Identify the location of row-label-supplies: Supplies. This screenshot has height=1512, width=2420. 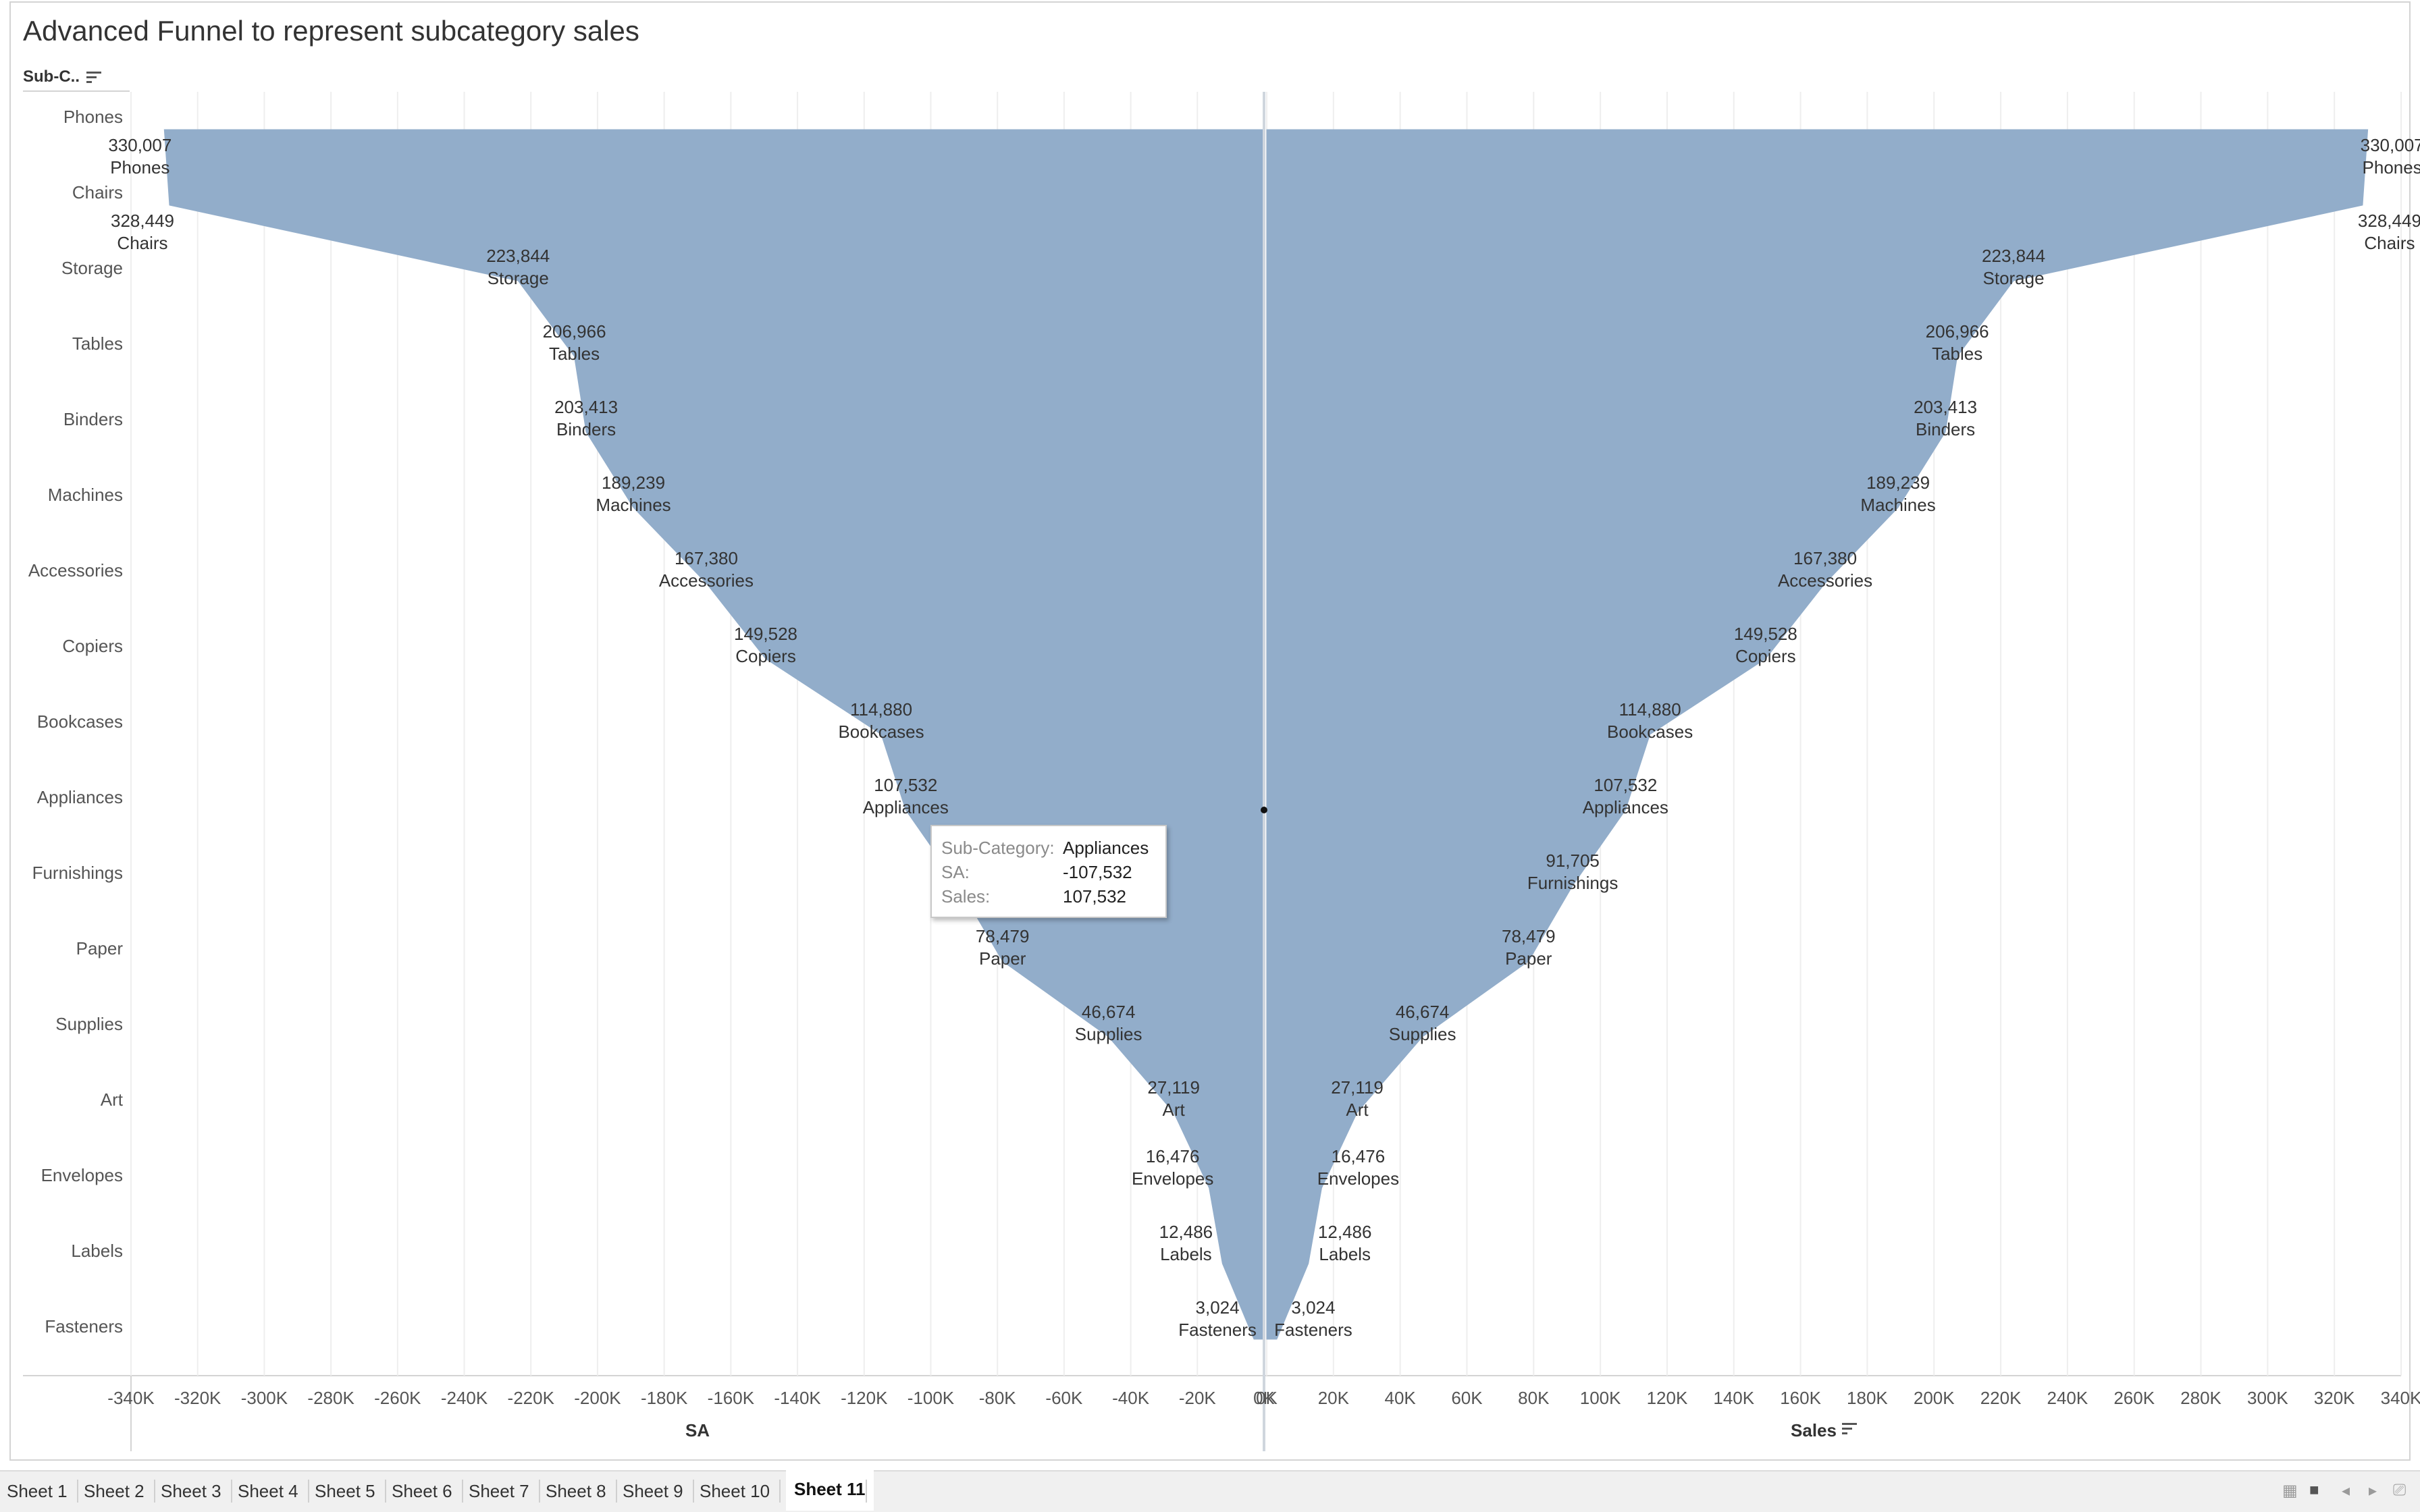
(89, 1024).